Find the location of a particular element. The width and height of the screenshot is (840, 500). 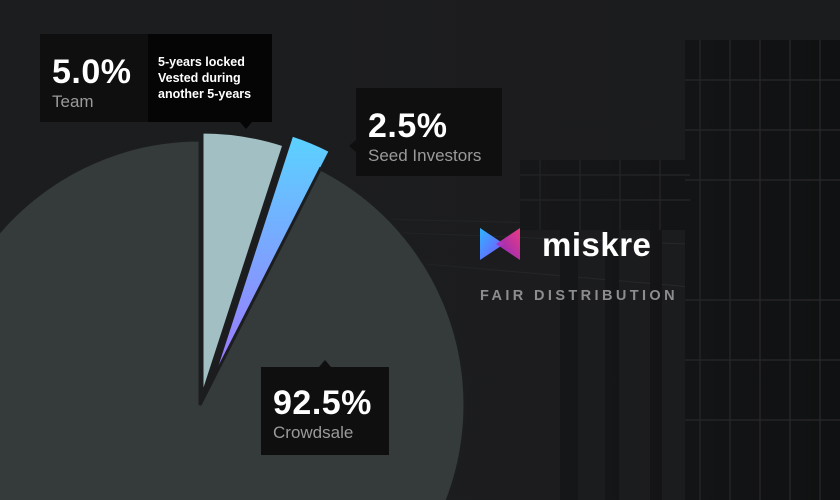

team-callout: 5.0% Team is located at coordinates (94, 78).